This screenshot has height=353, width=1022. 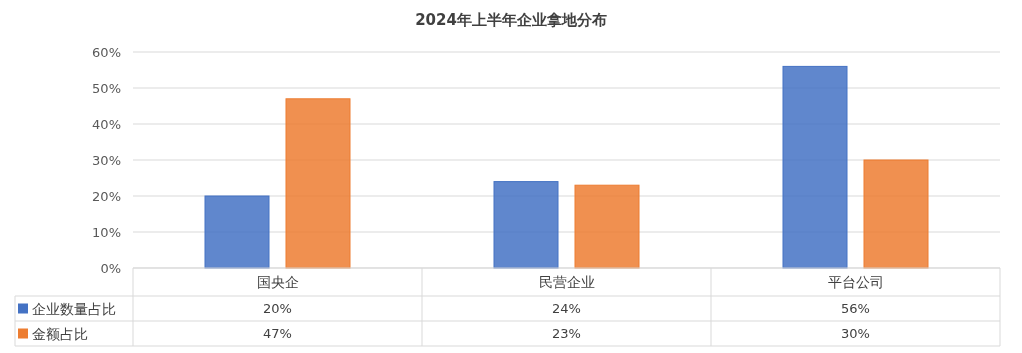 I want to click on y-tick-label: 0%, so click(x=110, y=268).